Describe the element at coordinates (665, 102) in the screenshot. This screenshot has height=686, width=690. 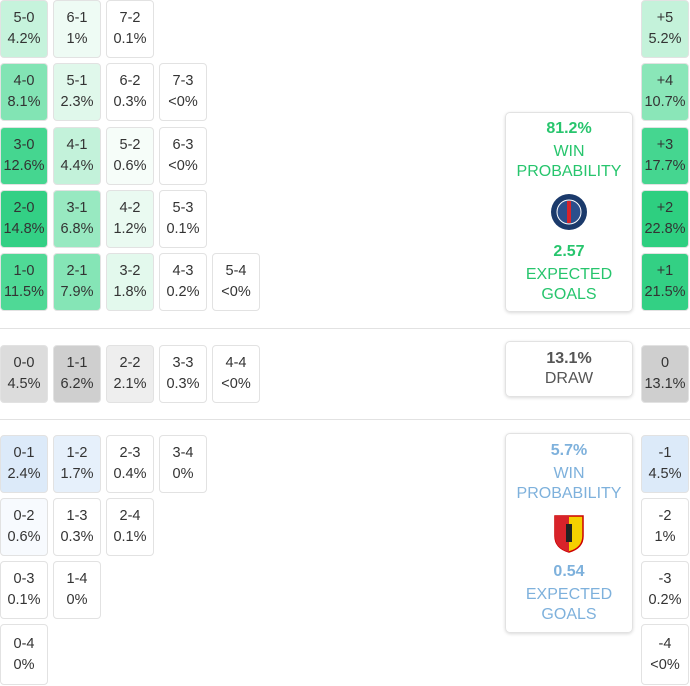
I see `cell-prob: 10.7%` at that location.